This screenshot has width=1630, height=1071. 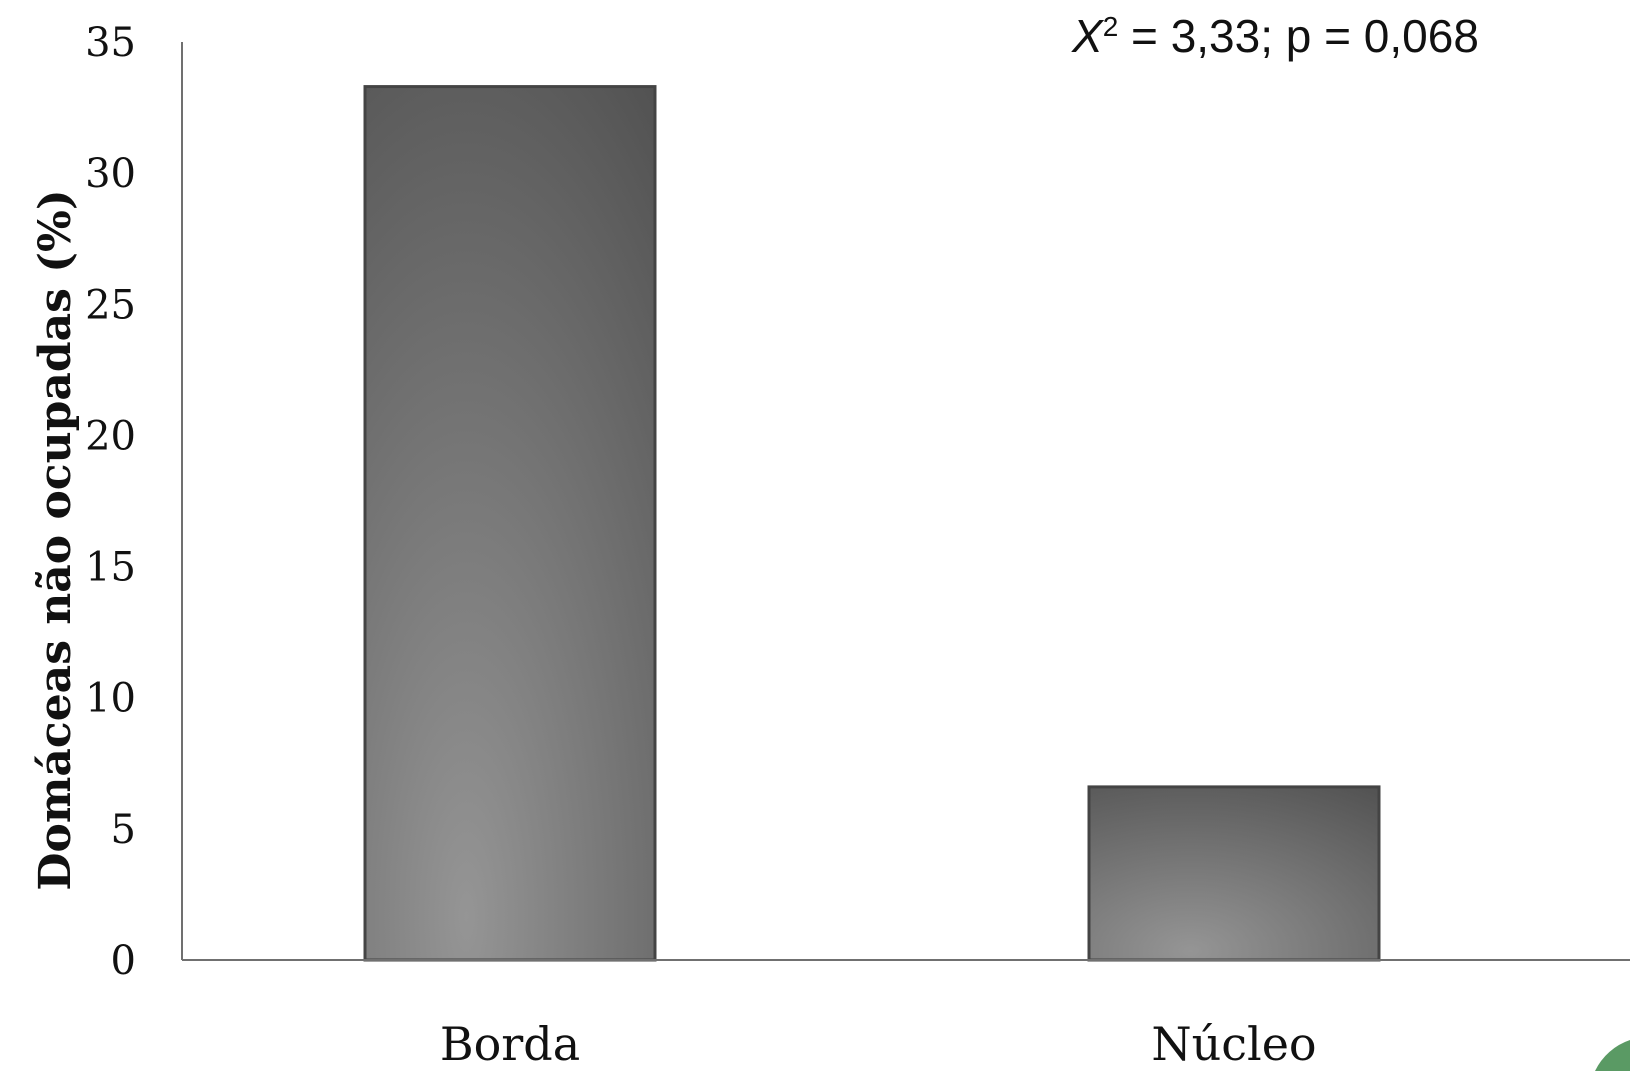 I want to click on bar-borda, so click(x=510, y=523).